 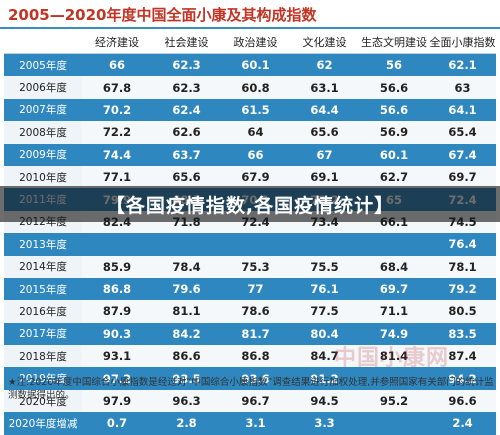 What do you see at coordinates (255, 311) in the screenshot?
I see `value-cell: 78.6` at bounding box center [255, 311].